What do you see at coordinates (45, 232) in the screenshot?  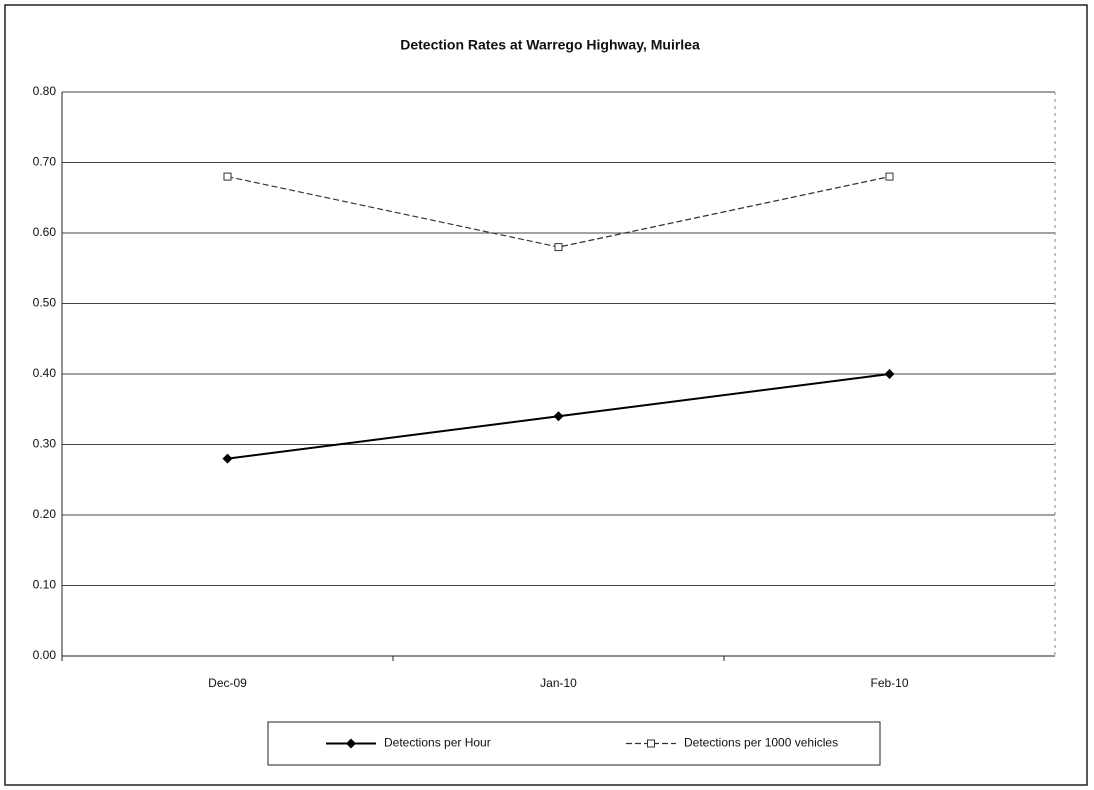 I see `y-tick-label: 0.60` at bounding box center [45, 232].